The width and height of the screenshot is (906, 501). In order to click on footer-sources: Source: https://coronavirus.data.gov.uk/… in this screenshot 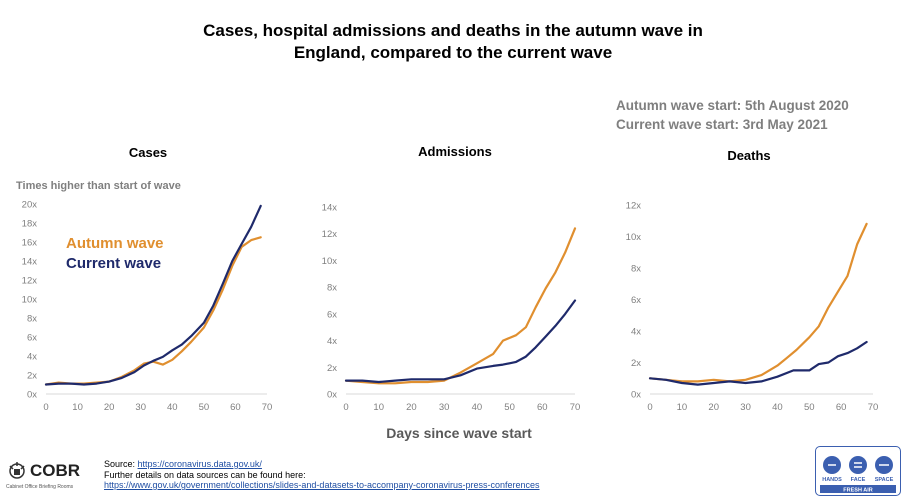, I will do `click(322, 475)`.